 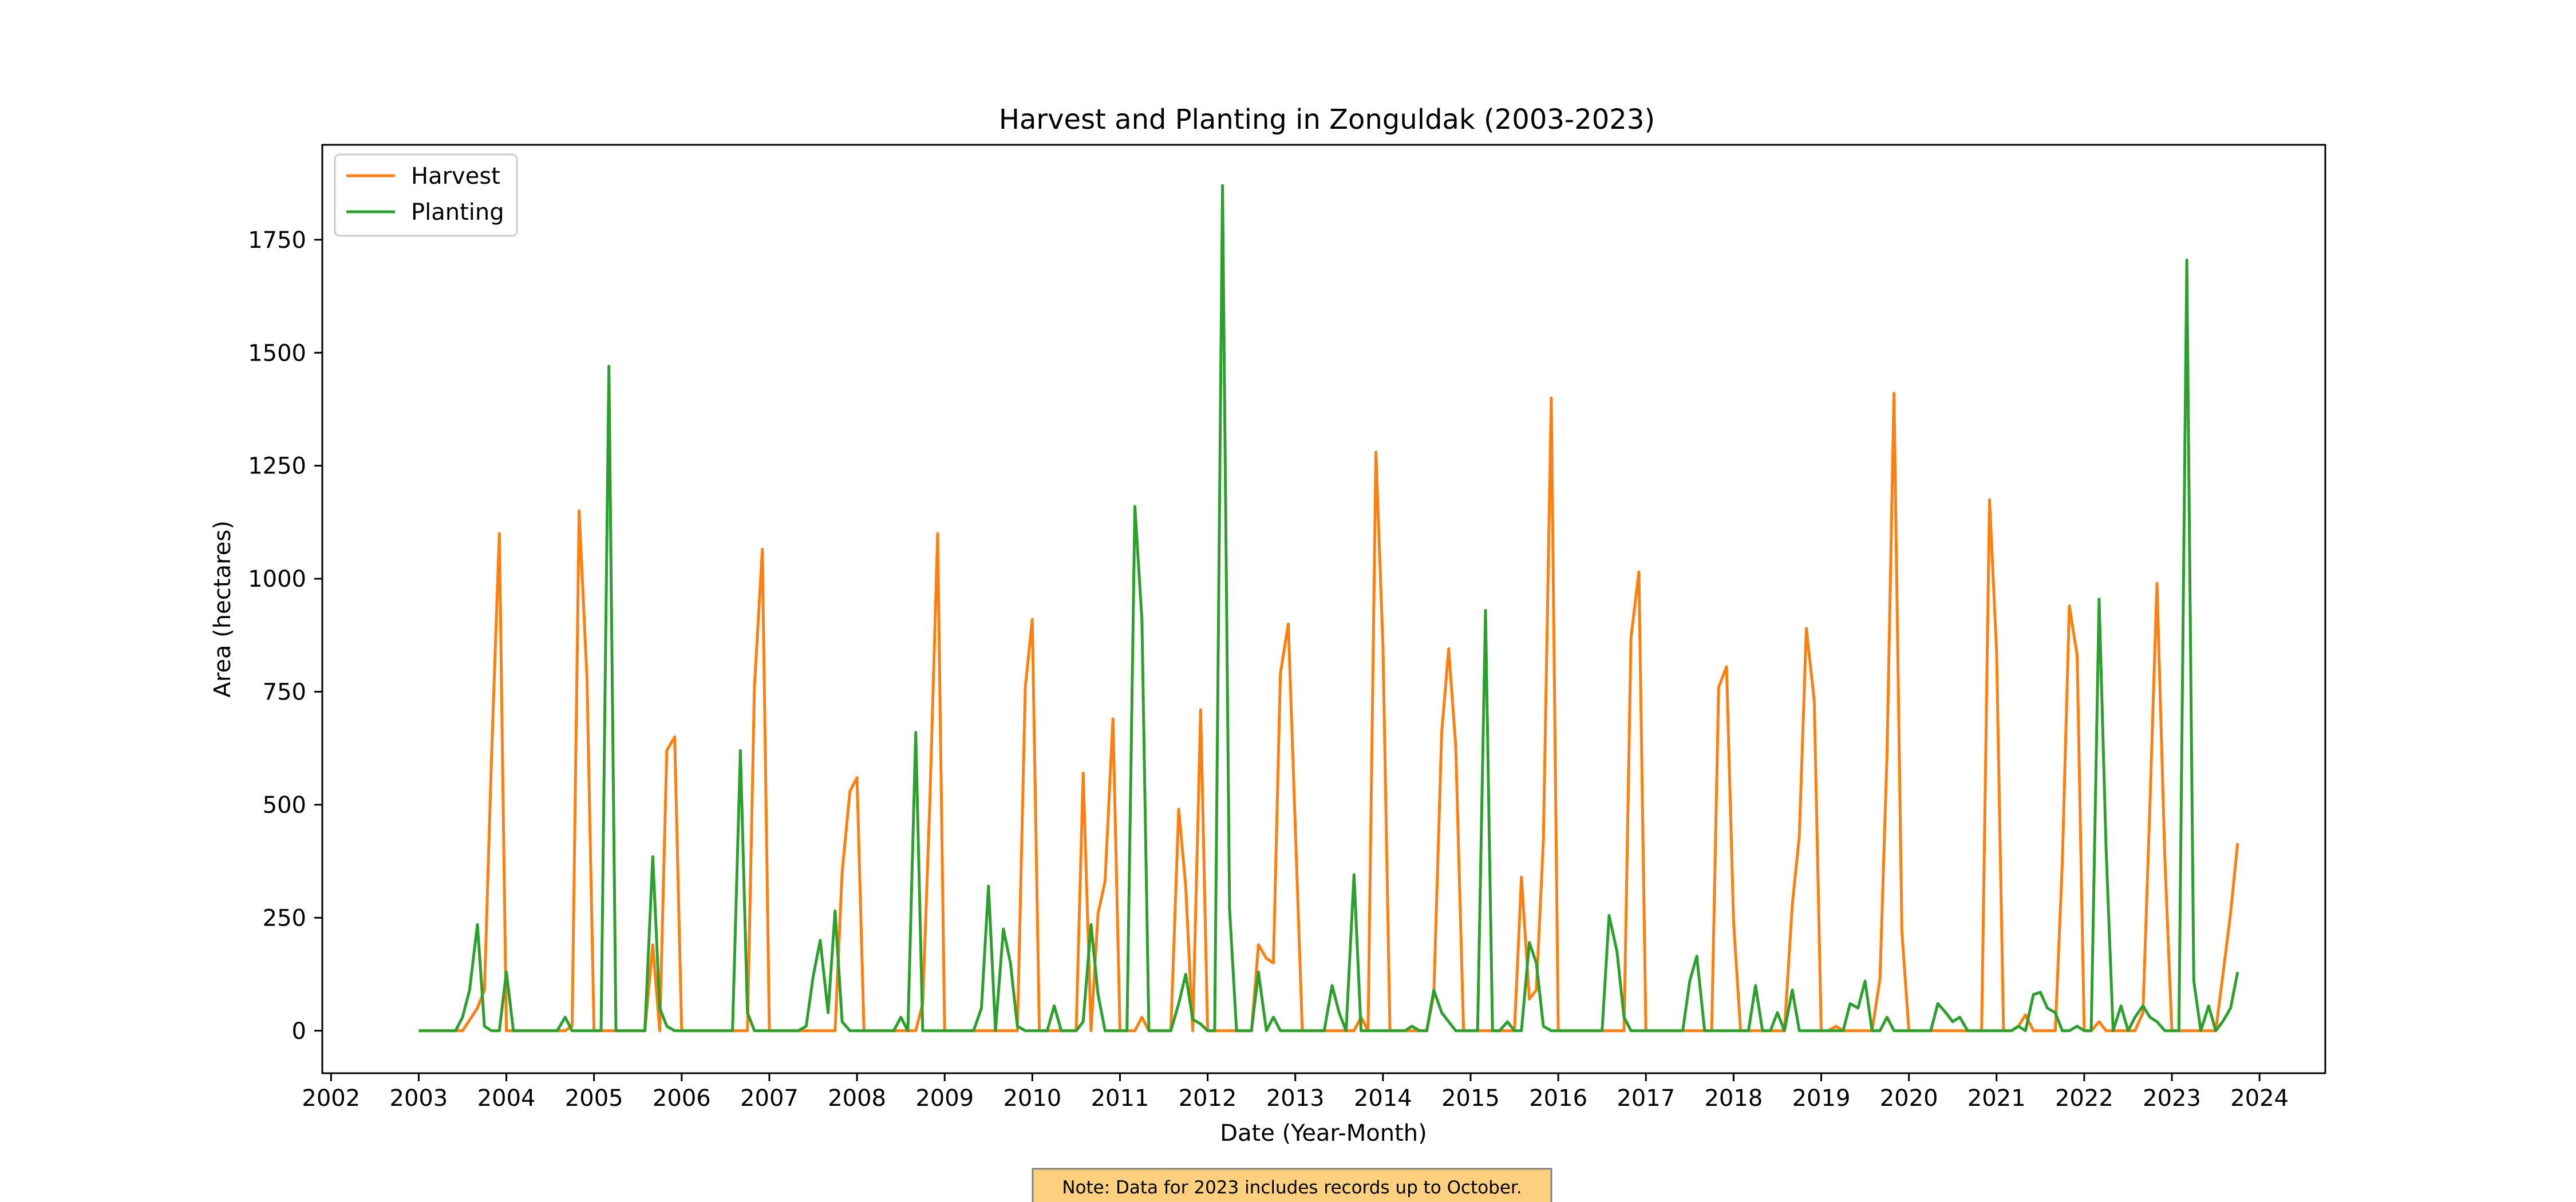 I want to click on x-tick-label: 2018, so click(x=1733, y=1099).